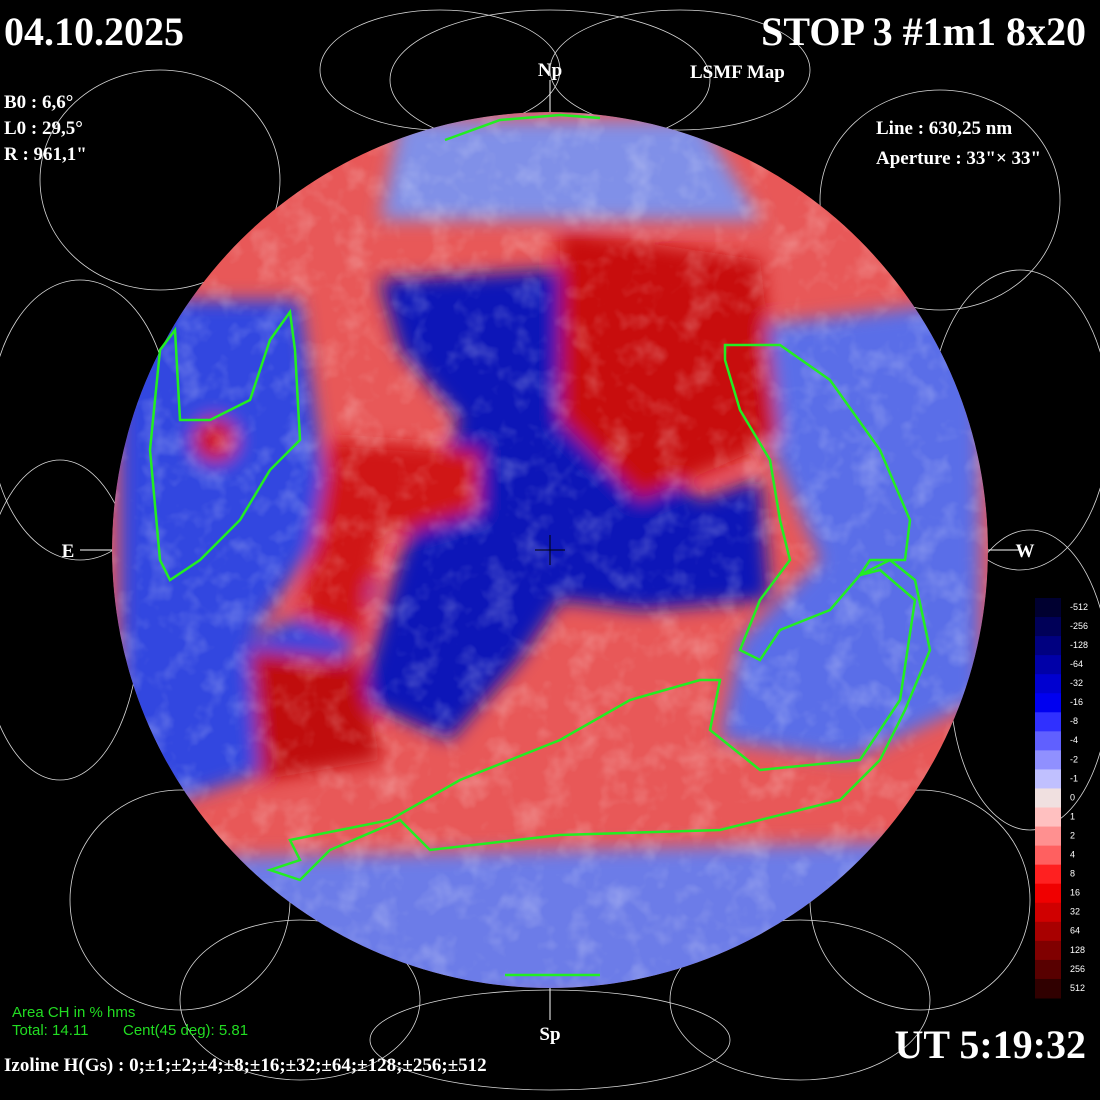 This screenshot has width=1100, height=1100. What do you see at coordinates (73, 1012) in the screenshot?
I see `area-title: Area CH in % hms` at bounding box center [73, 1012].